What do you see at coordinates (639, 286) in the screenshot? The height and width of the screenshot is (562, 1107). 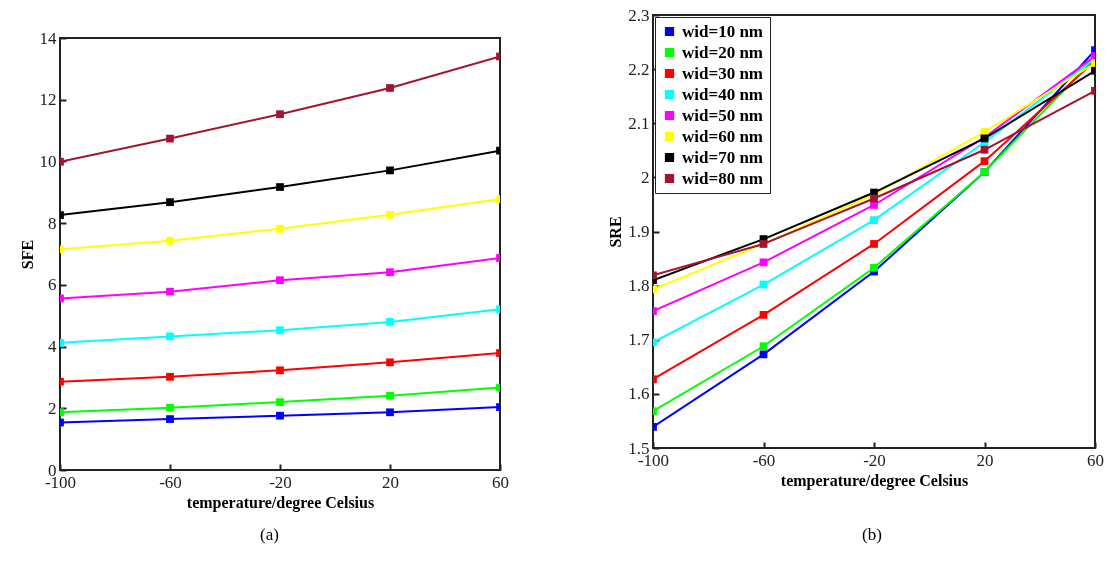 I see `y-tick-label: 1.8` at bounding box center [639, 286].